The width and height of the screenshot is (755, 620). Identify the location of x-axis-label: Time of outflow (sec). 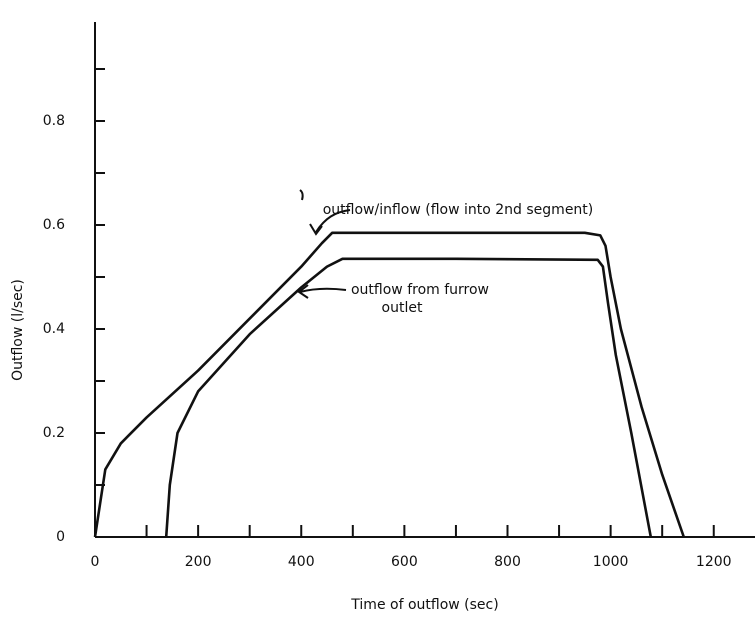
(424, 605).